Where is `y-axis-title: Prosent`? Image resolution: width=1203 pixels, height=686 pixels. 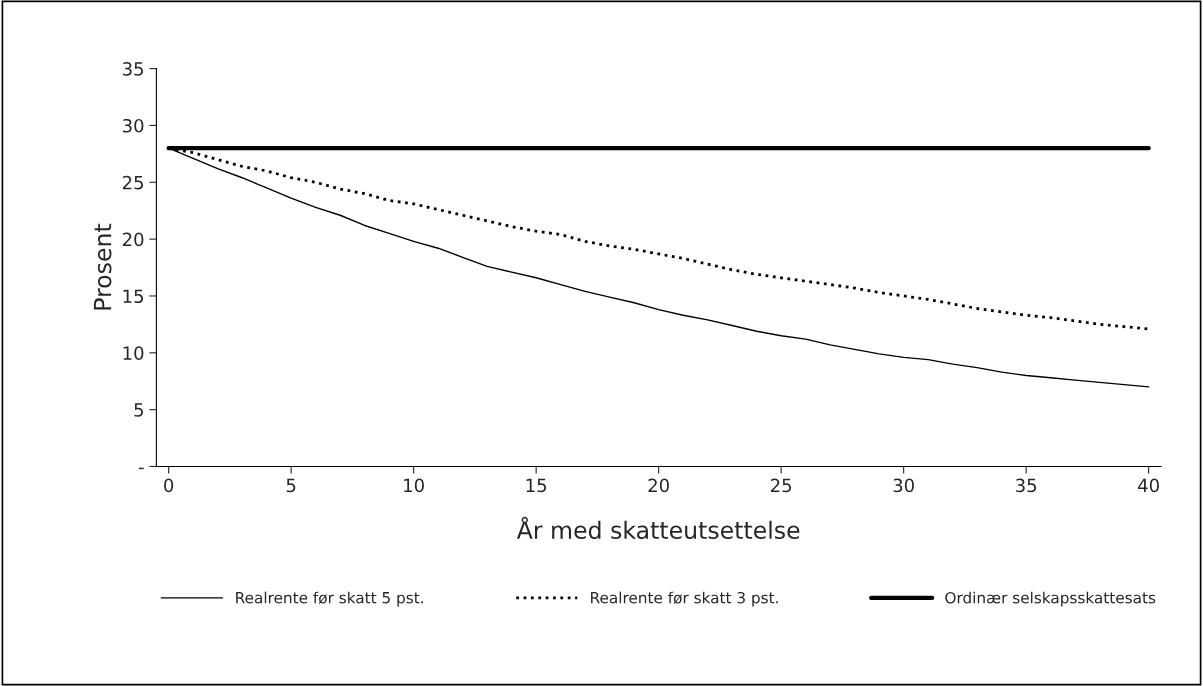 y-axis-title: Prosent is located at coordinates (102, 266).